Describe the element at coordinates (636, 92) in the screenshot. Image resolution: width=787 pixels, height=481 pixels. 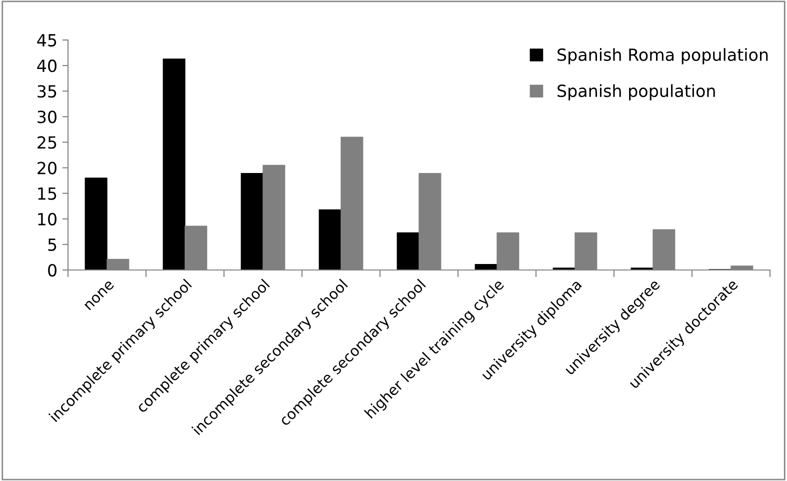
I see `legend-label: Spanish population` at that location.